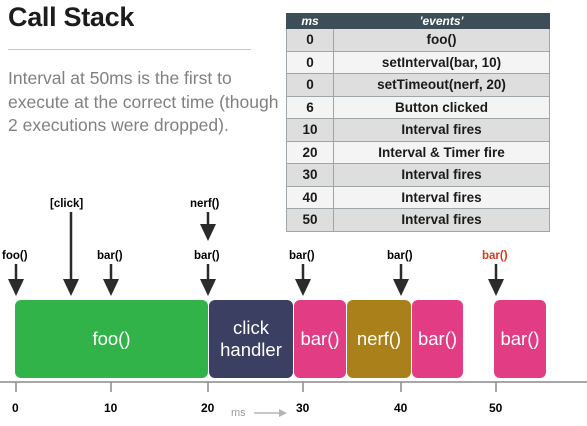 Image resolution: width=587 pixels, height=426 pixels. What do you see at coordinates (129, 49) in the screenshot?
I see `title-divider` at bounding box center [129, 49].